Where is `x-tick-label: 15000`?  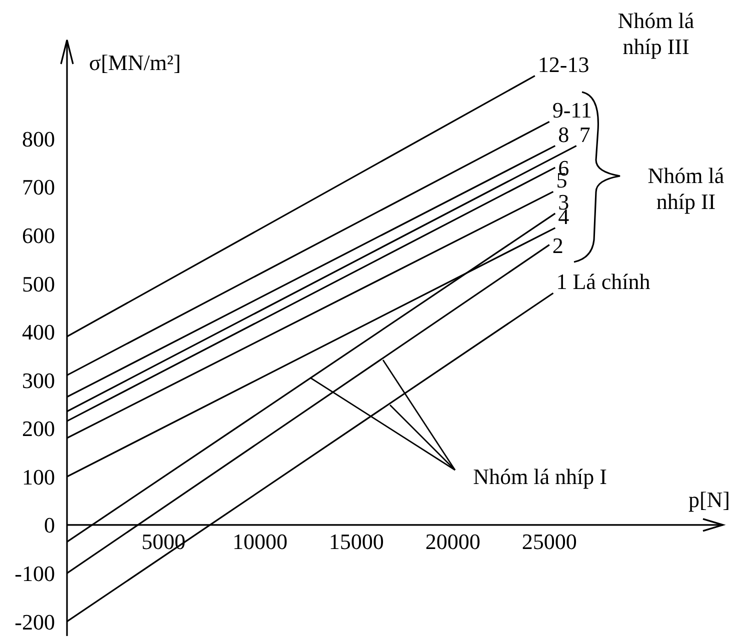 x-tick-label: 15000 is located at coordinates (356, 541).